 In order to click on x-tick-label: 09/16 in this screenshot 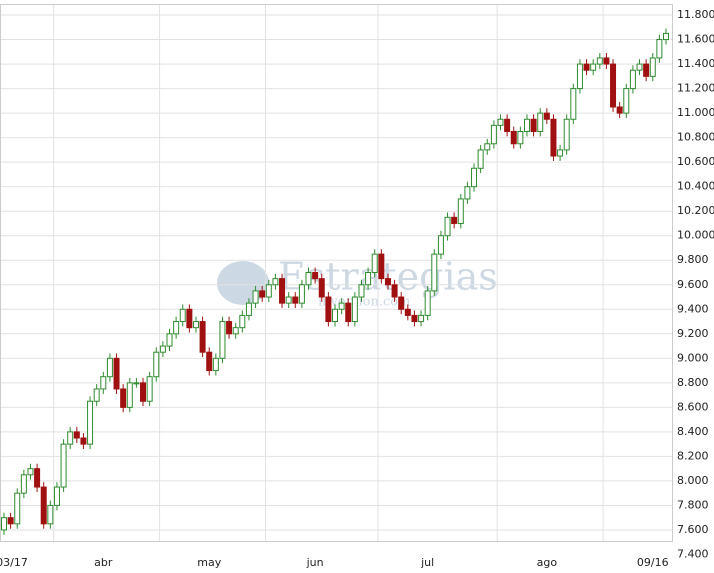, I will do `click(653, 562)`.